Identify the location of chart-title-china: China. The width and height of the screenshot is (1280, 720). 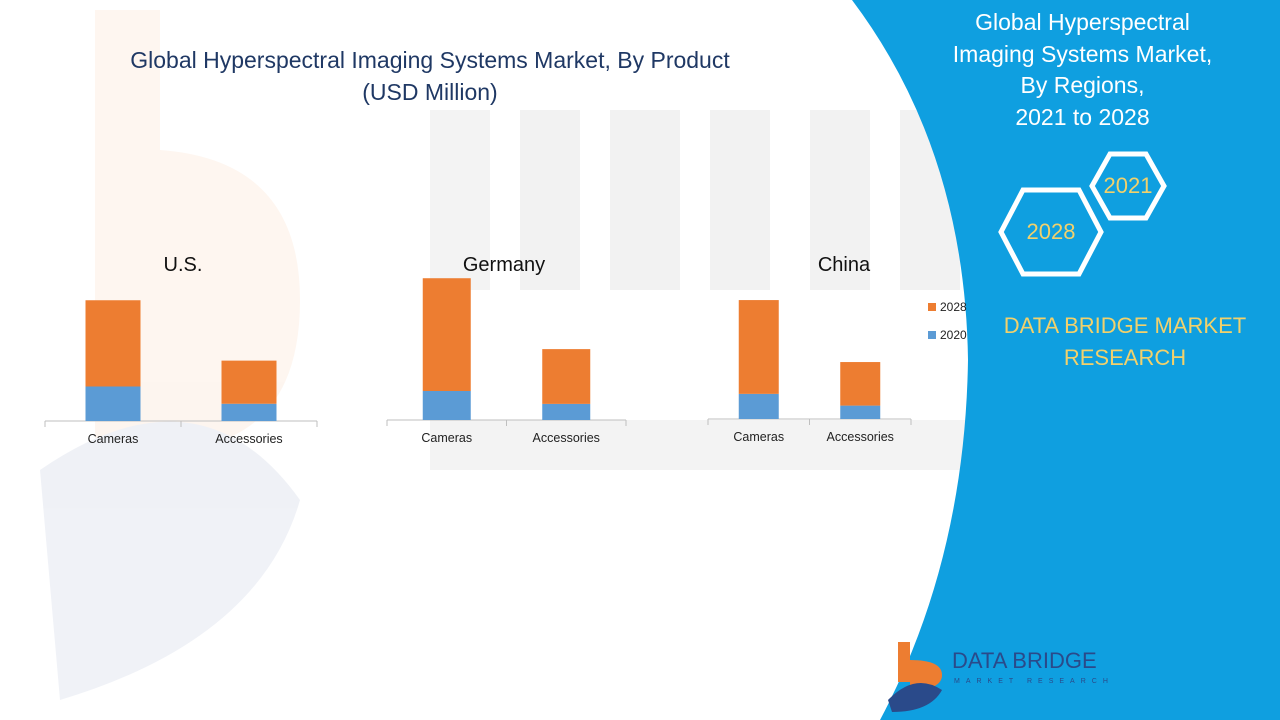
(844, 265).